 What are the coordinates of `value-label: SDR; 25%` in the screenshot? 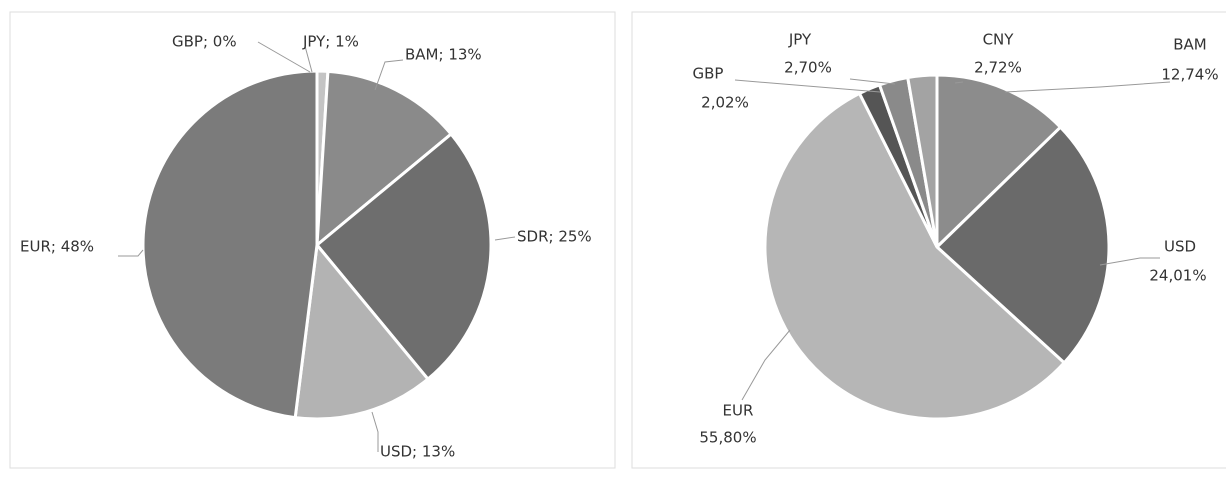 It's located at (554, 237).